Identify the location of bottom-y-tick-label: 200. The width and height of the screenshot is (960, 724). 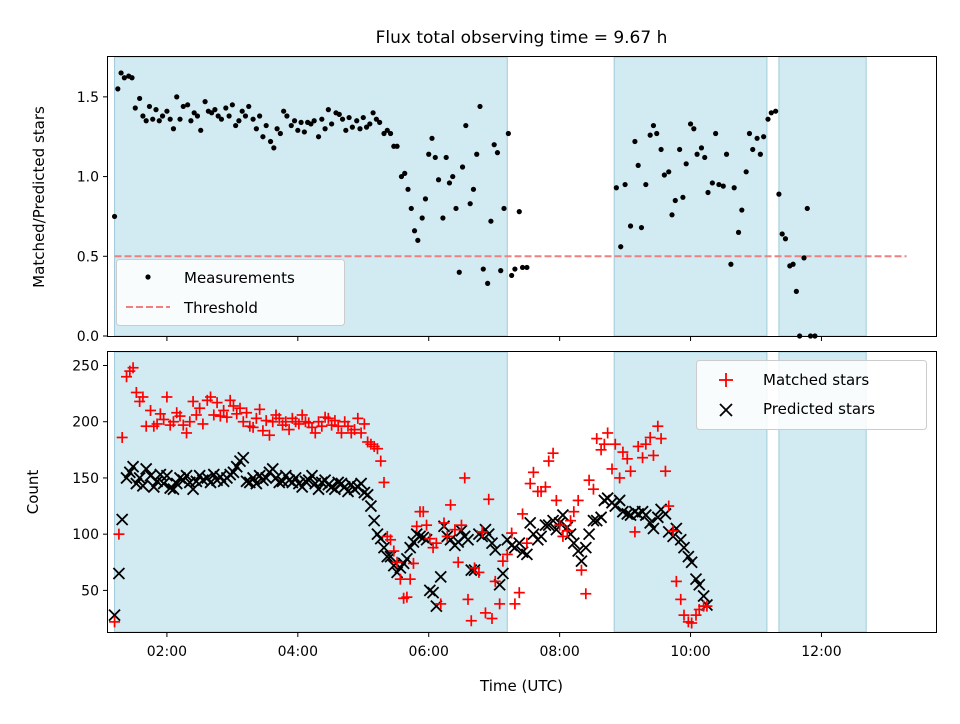
(85, 423).